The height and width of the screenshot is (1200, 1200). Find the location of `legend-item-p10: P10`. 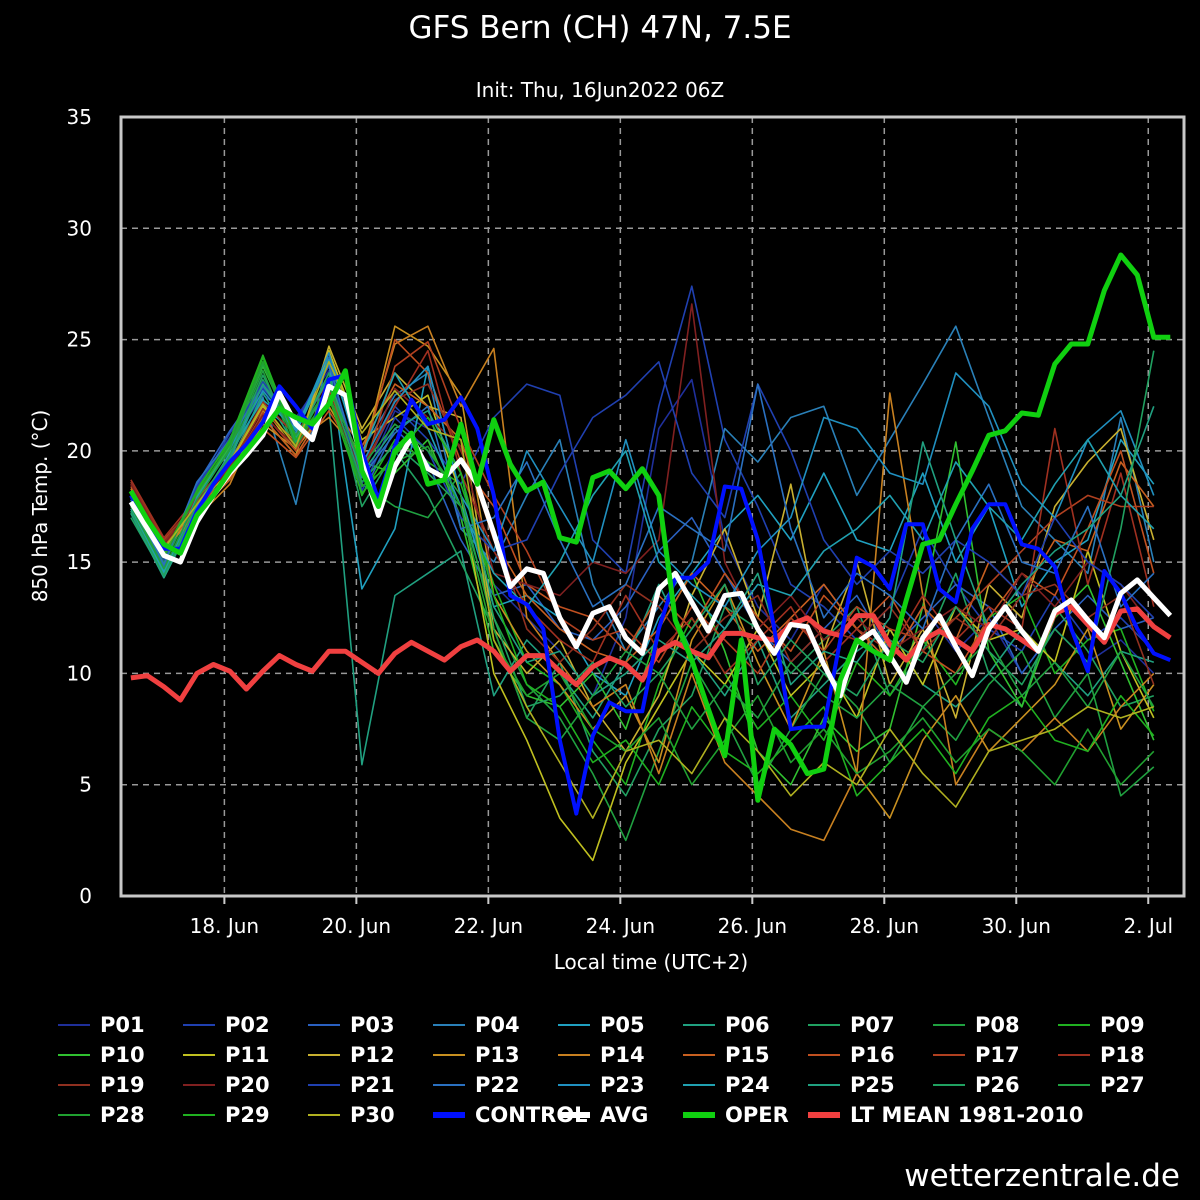

legend-item-p10: P10 is located at coordinates (101, 1055).